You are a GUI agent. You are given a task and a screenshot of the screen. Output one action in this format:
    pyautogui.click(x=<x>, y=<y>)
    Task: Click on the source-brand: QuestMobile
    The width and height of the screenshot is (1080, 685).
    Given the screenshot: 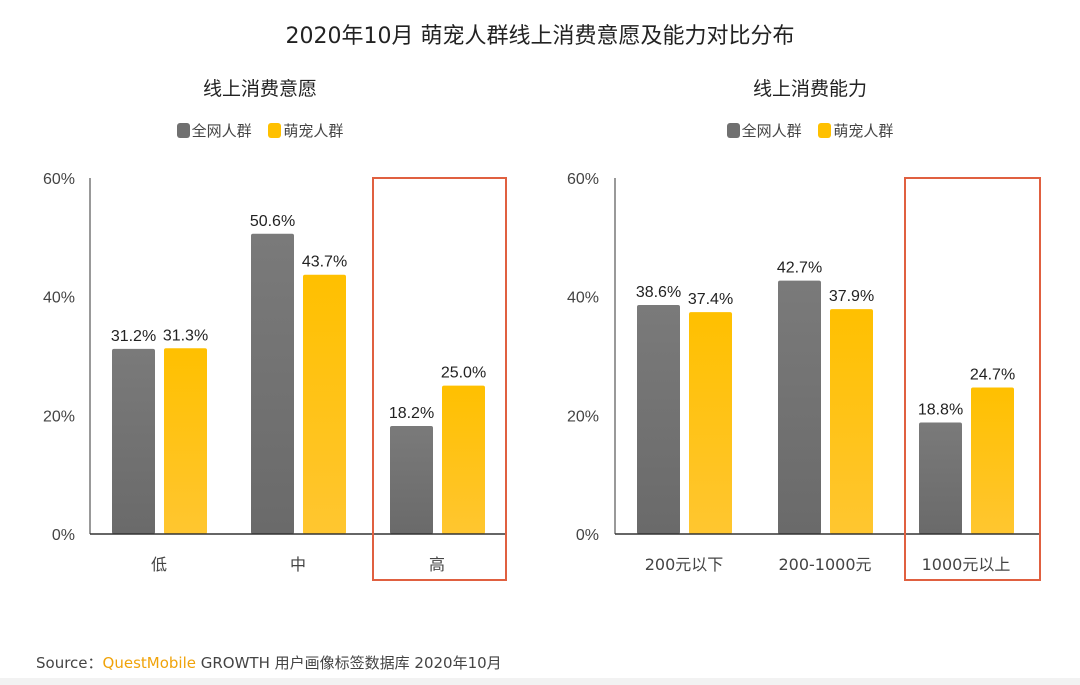 What is the action you would take?
    pyautogui.click(x=149, y=663)
    